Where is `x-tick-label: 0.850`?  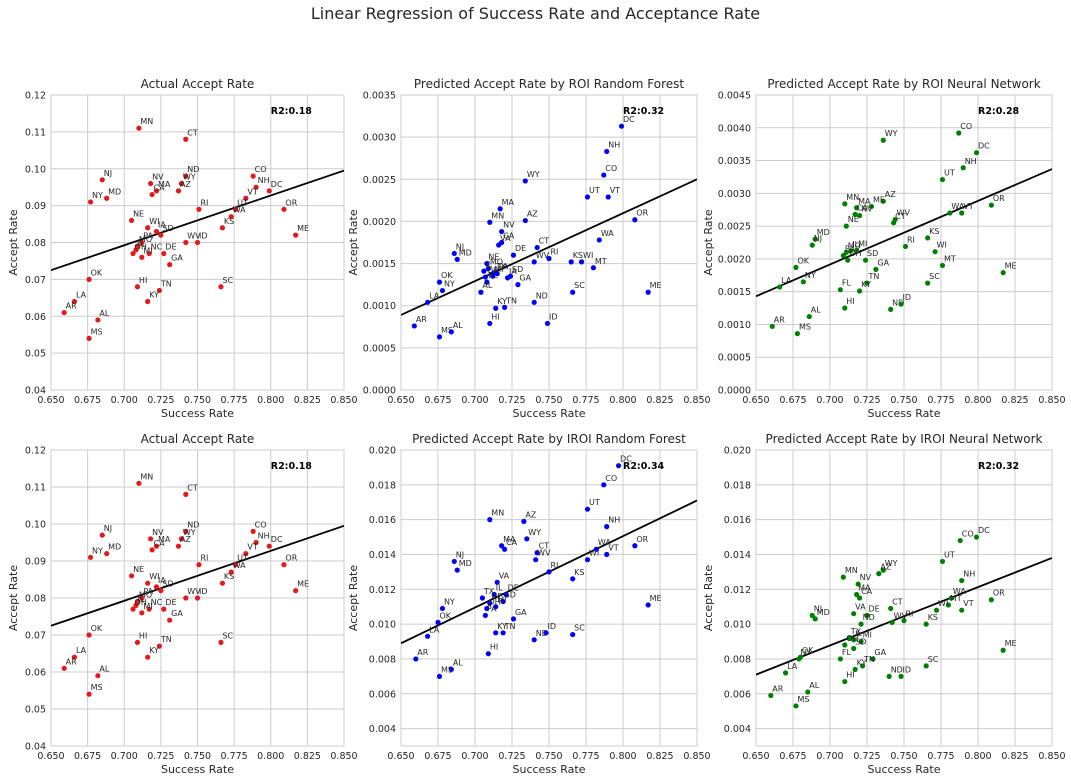
x-tick-label: 0.850 is located at coordinates (696, 400).